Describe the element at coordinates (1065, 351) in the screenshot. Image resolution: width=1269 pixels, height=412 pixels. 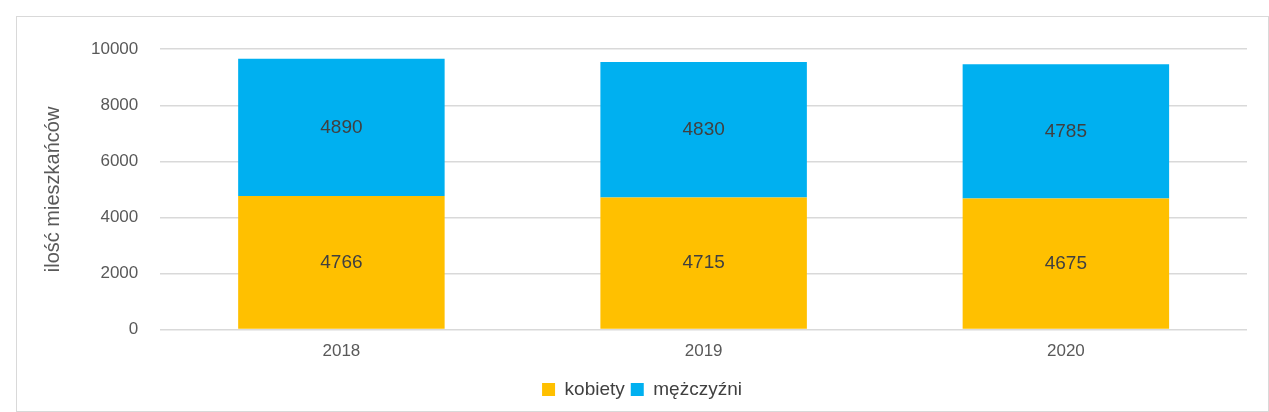
I see `x-tick-label: 2020` at that location.